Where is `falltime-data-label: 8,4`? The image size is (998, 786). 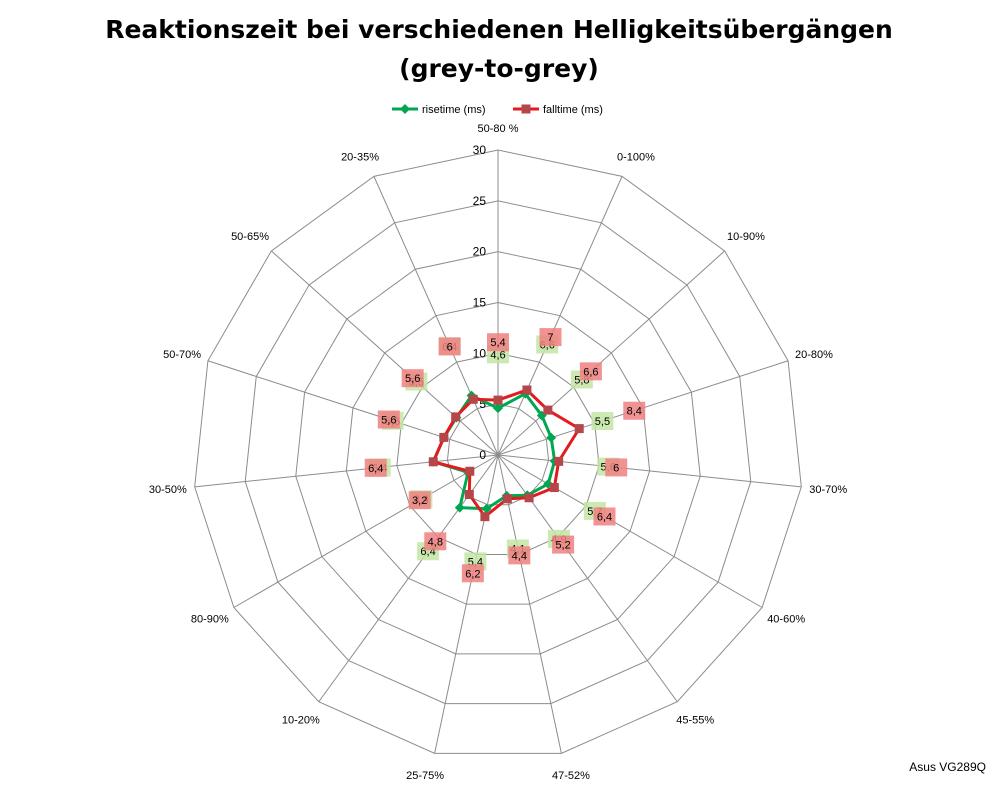
falltime-data-label: 8,4 is located at coordinates (634, 412).